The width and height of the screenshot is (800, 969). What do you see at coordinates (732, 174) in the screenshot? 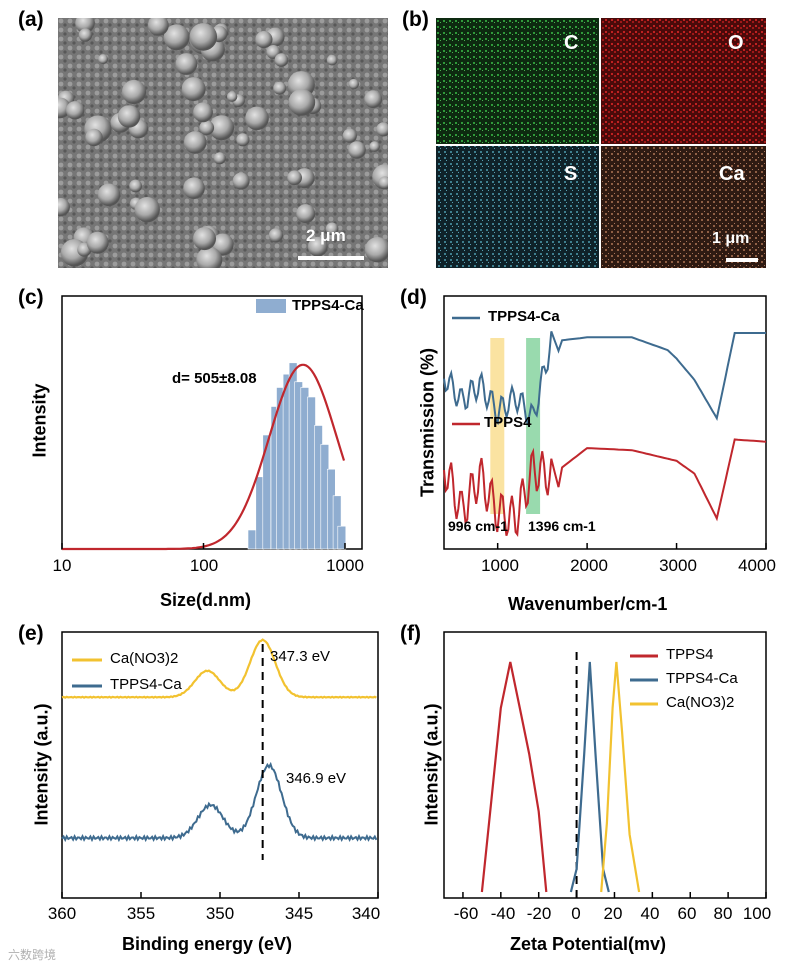
I see `eds-label-ca: Ca` at bounding box center [732, 174].